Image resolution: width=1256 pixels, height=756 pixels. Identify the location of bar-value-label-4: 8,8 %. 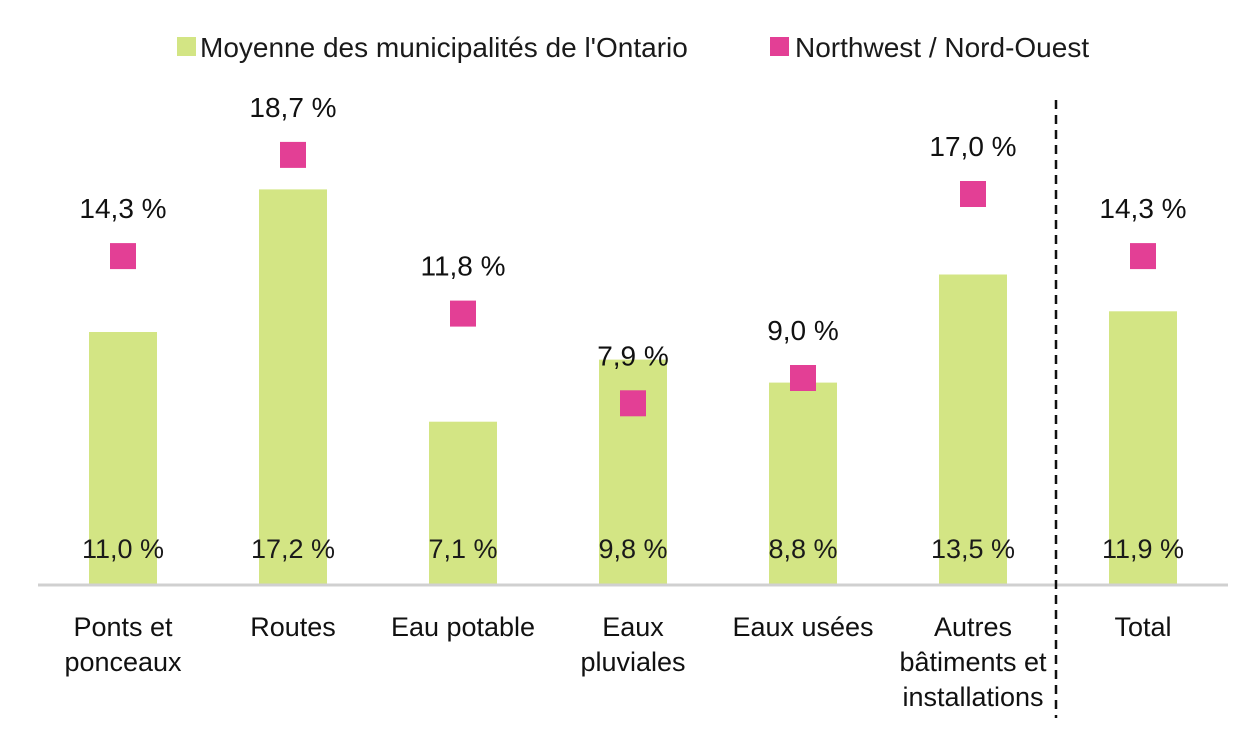
(802, 549).